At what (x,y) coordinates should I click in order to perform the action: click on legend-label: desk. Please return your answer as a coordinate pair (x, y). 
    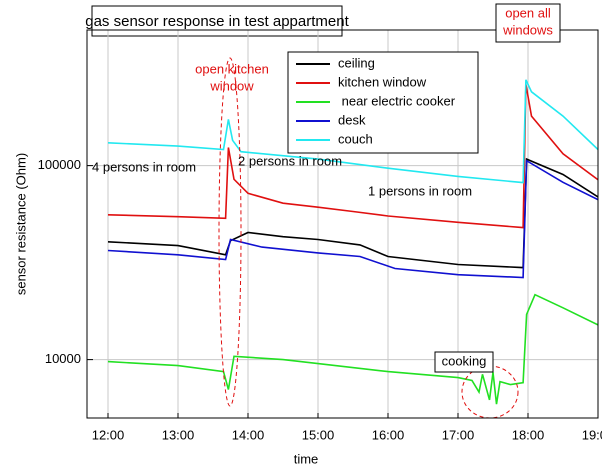
    Looking at the image, I should click on (352, 119).